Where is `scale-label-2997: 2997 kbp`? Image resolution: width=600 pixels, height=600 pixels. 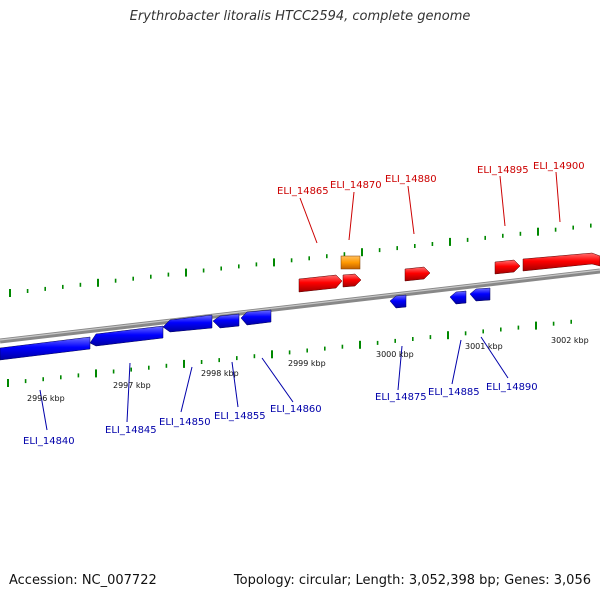
scale-label-2997: 2997 kbp is located at coordinates (132, 385).